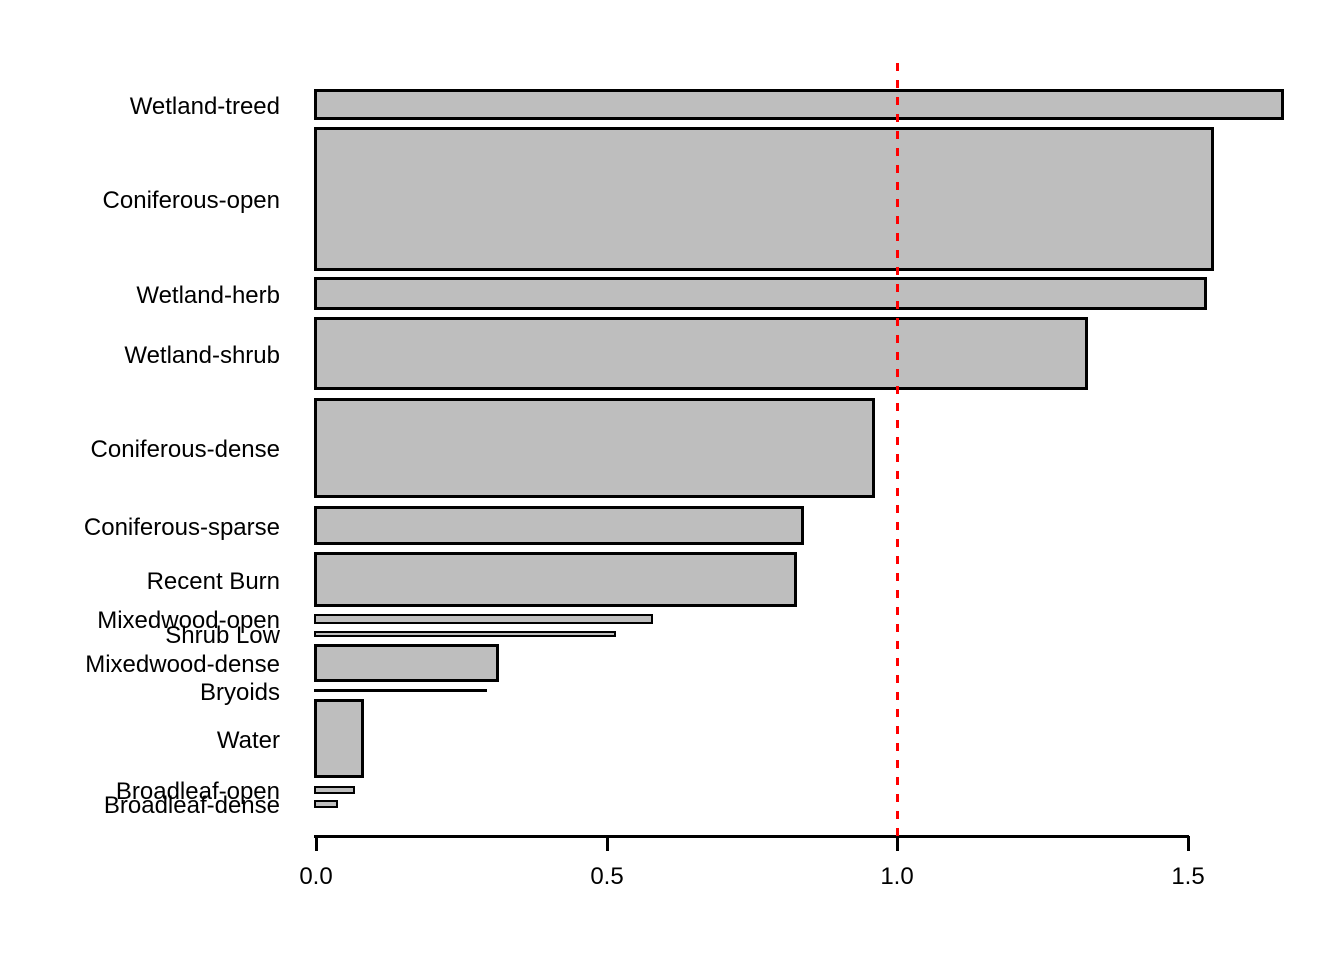 This screenshot has height=960, width=1344. Describe the element at coordinates (239, 692) in the screenshot. I see `category-label-bryoids: Bryoids` at that location.